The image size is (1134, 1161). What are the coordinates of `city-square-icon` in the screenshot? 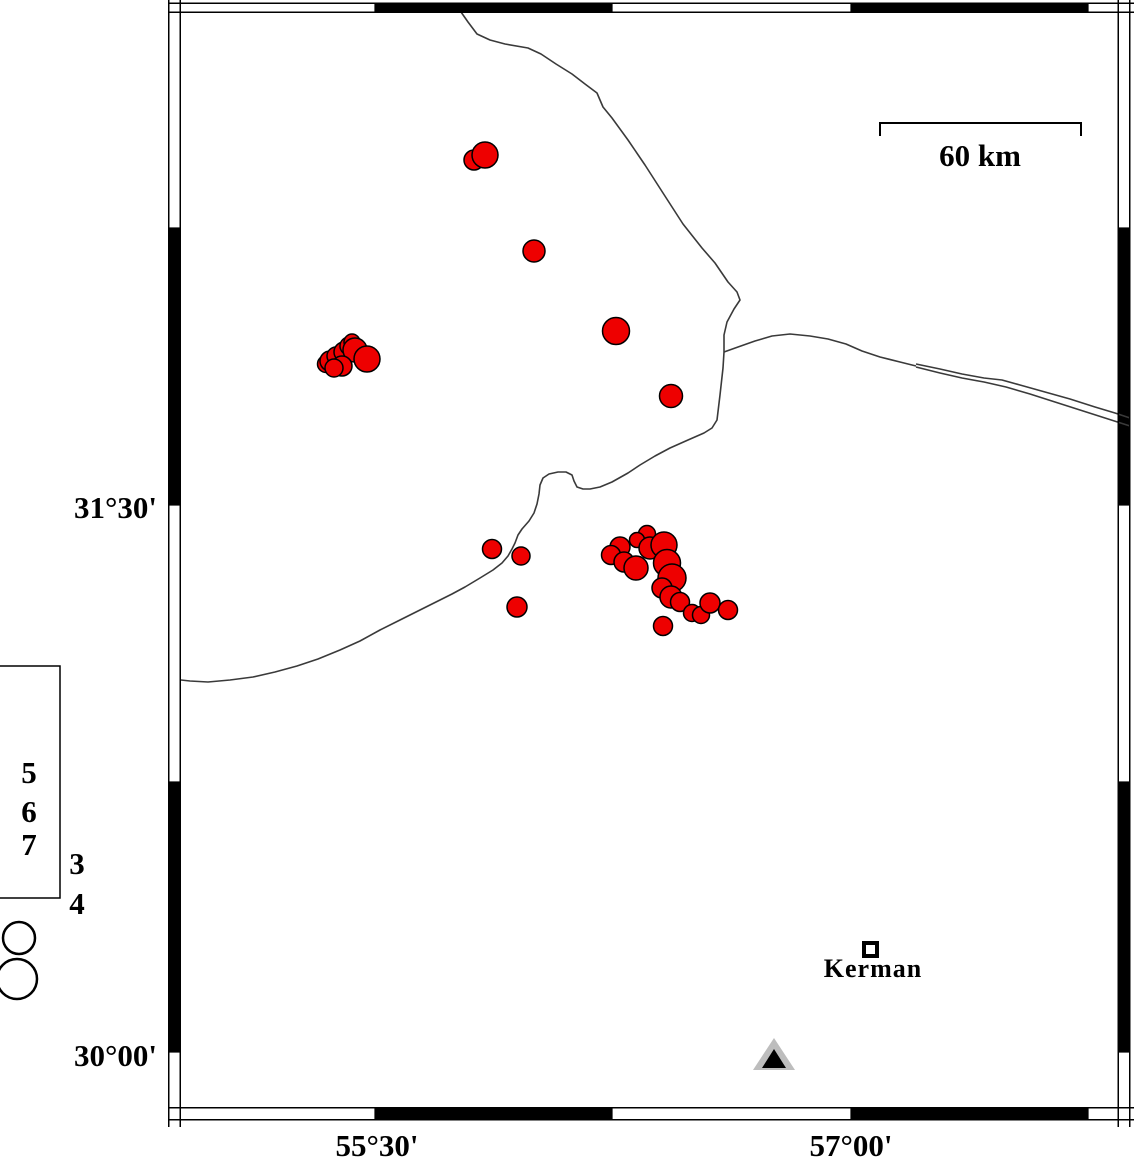 It's located at (870, 949).